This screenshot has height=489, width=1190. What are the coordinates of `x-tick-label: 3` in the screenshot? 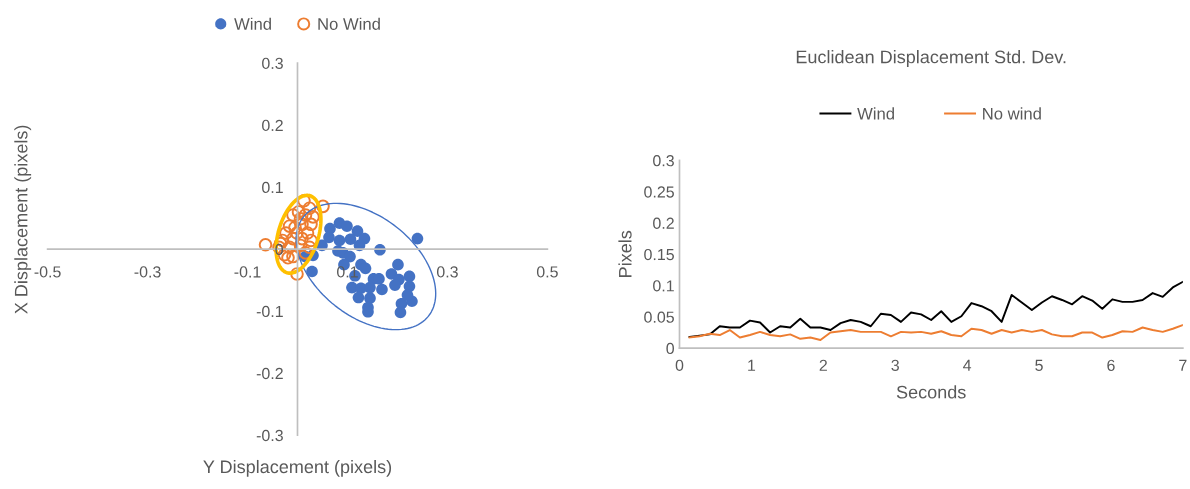 It's located at (895, 365).